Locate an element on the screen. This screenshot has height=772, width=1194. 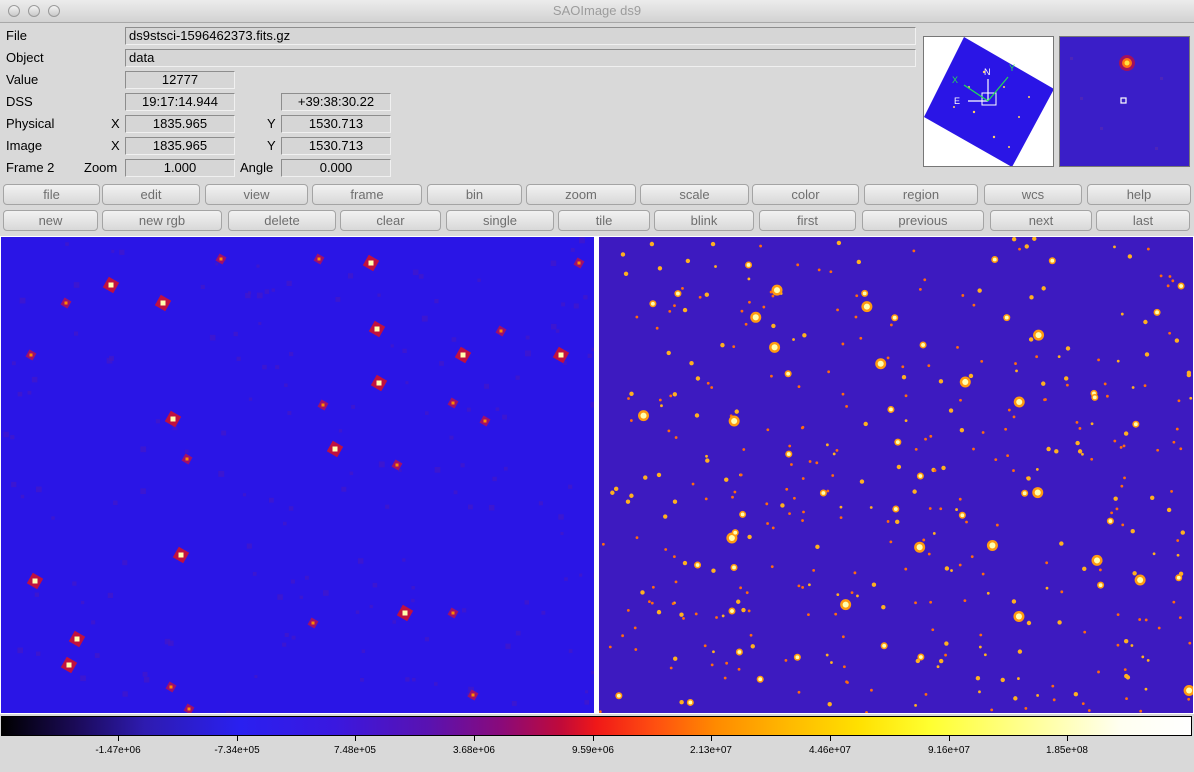
panner: N E X Y is located at coordinates (988, 101).